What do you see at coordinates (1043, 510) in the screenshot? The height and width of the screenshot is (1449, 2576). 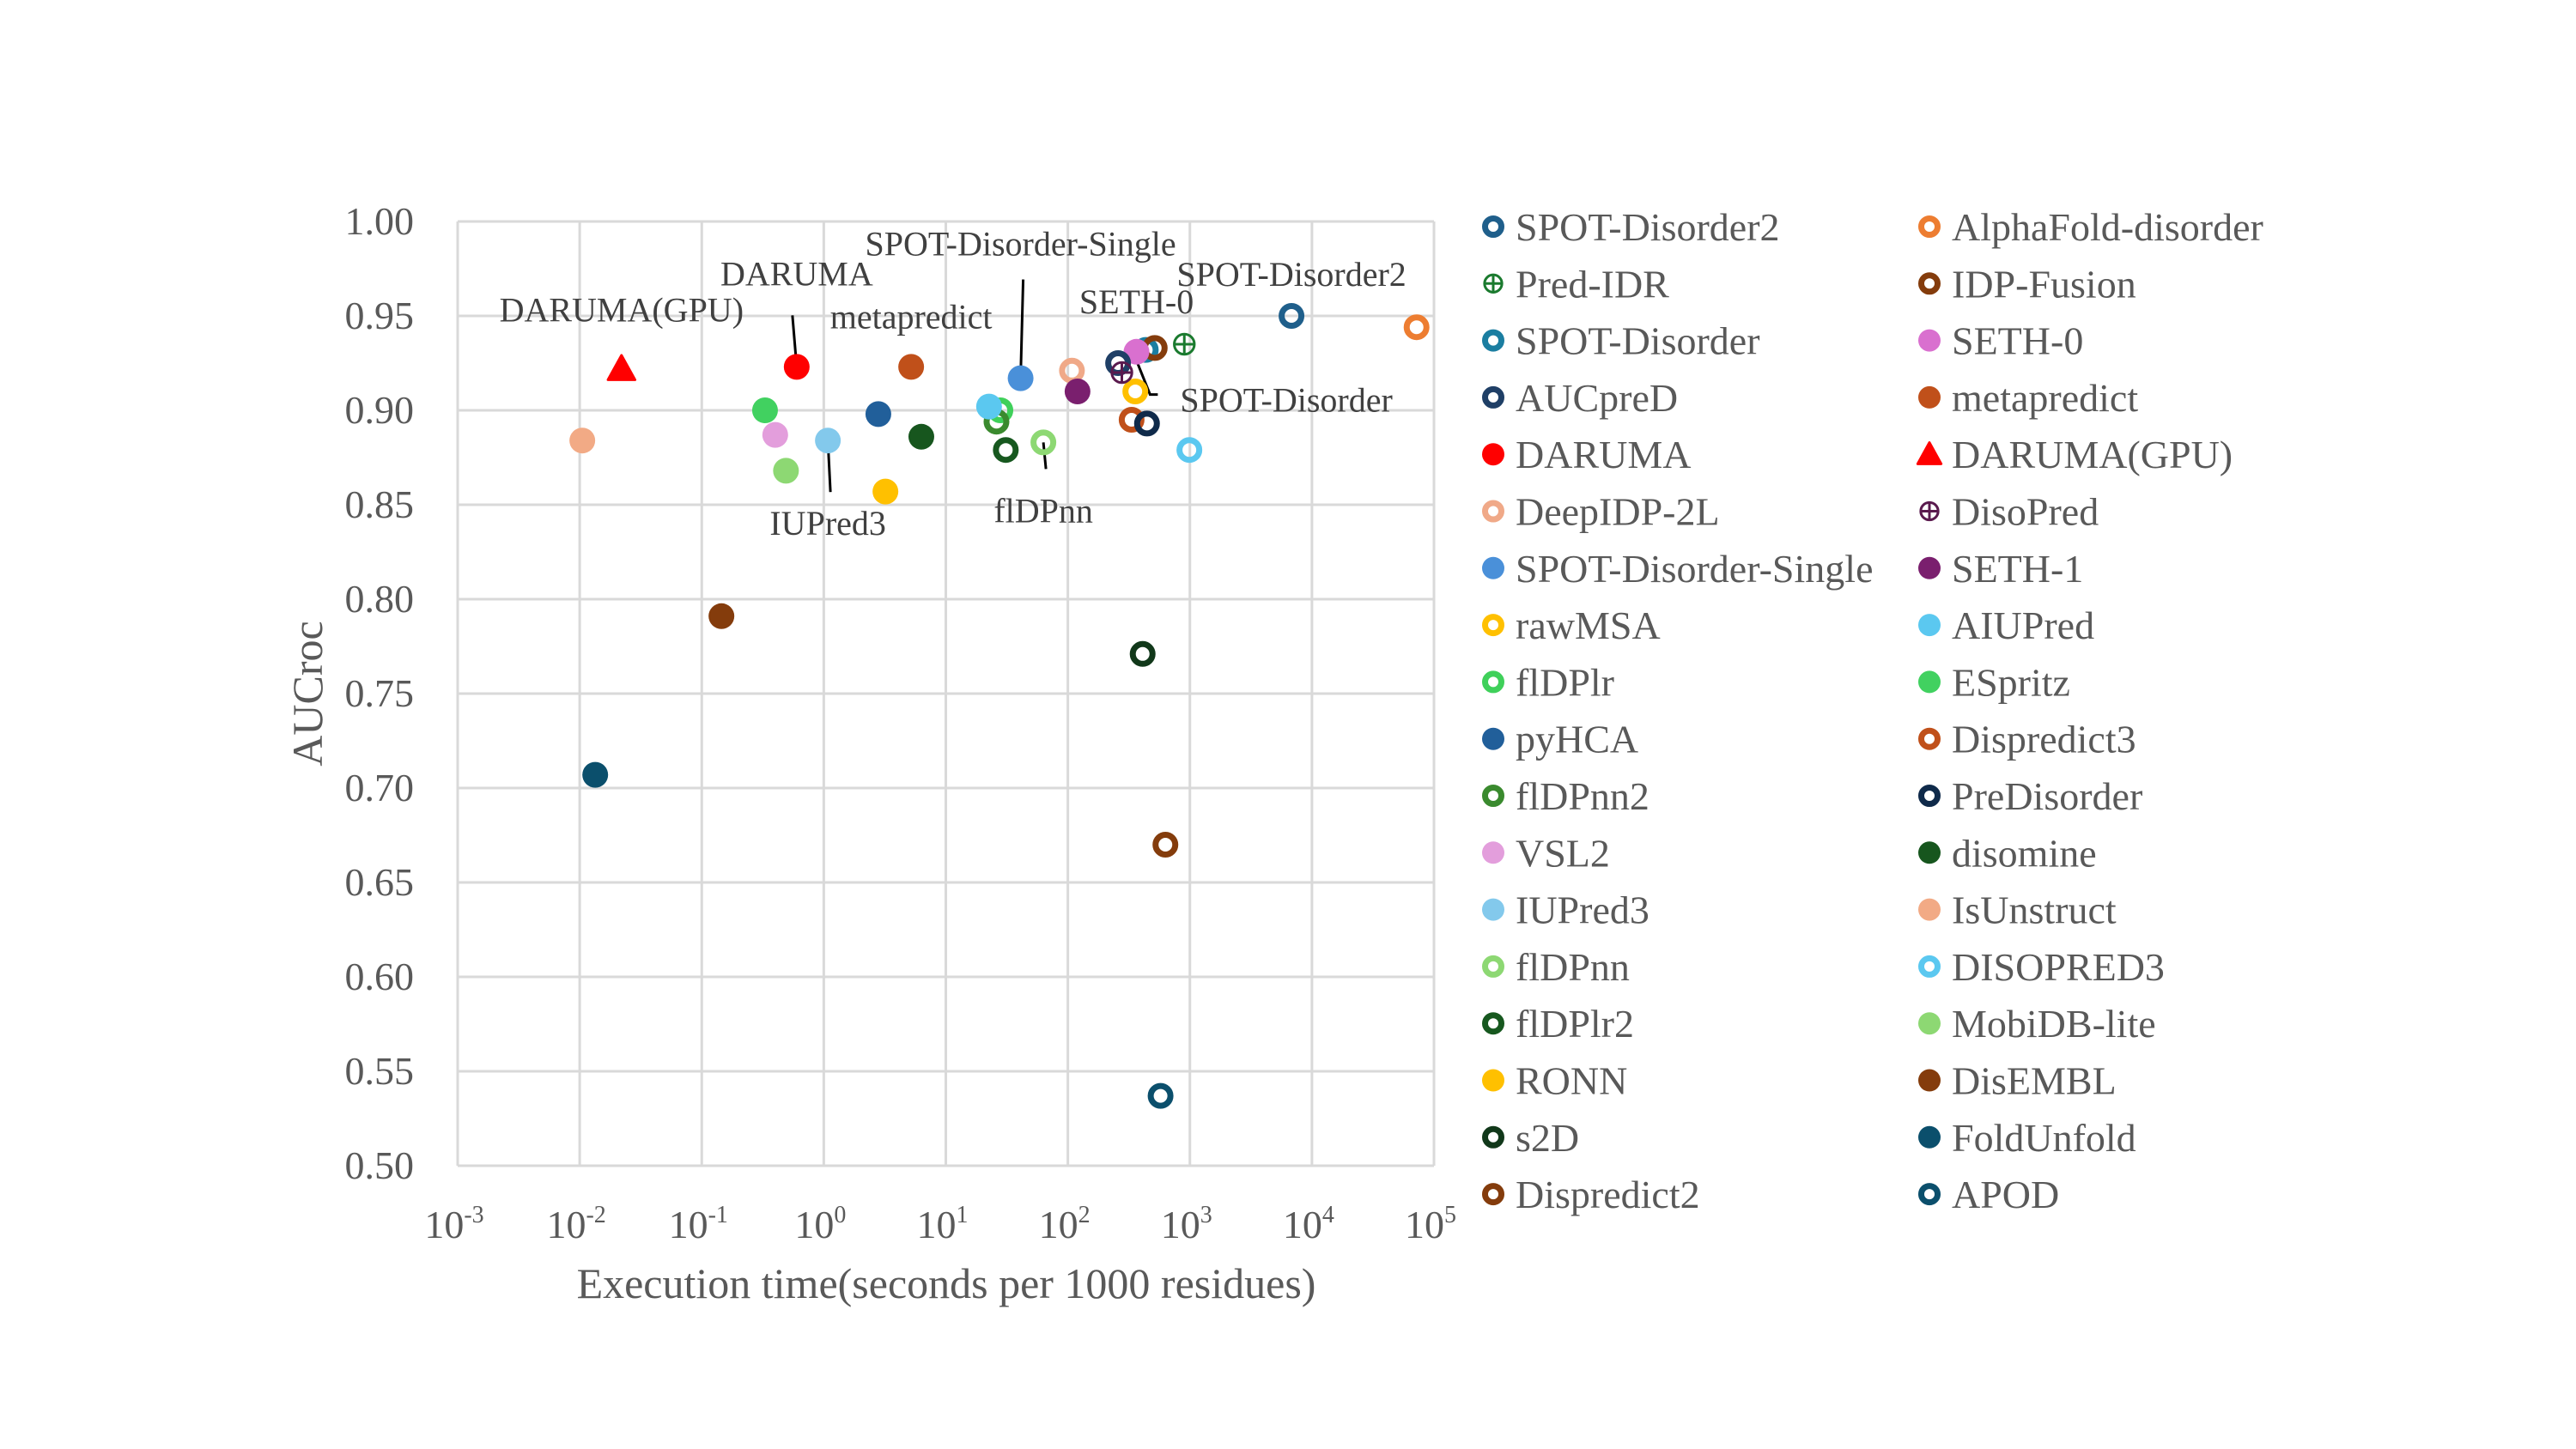 I see `annotation-label: flDPnn` at bounding box center [1043, 510].